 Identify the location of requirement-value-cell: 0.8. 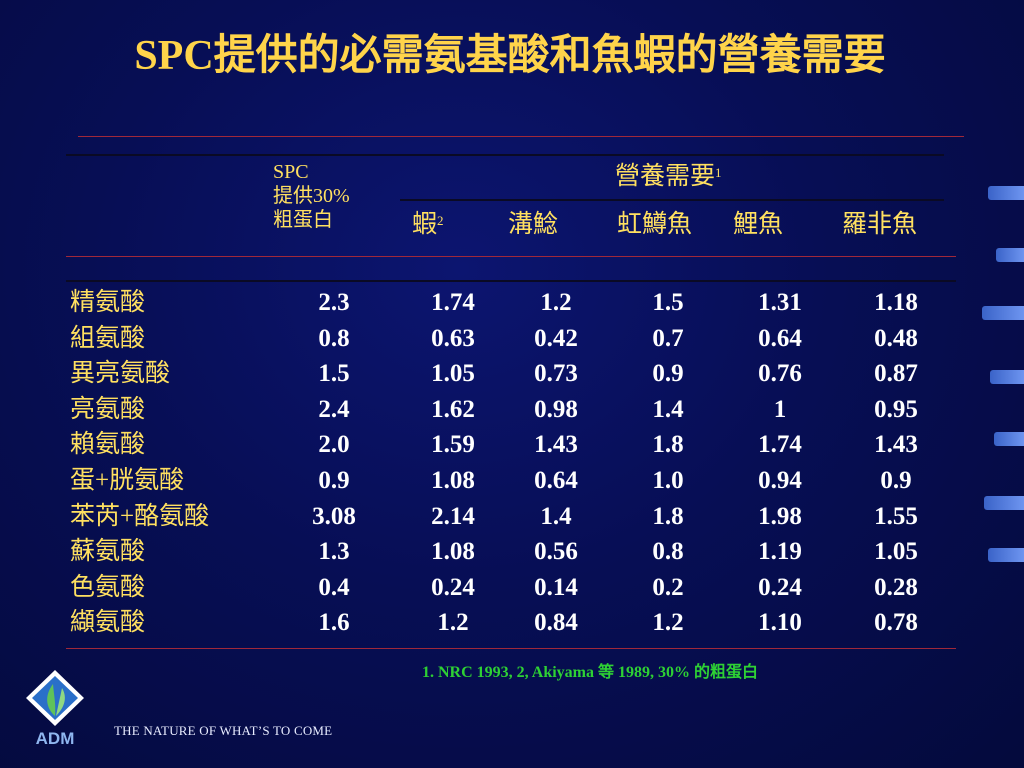
(668, 552).